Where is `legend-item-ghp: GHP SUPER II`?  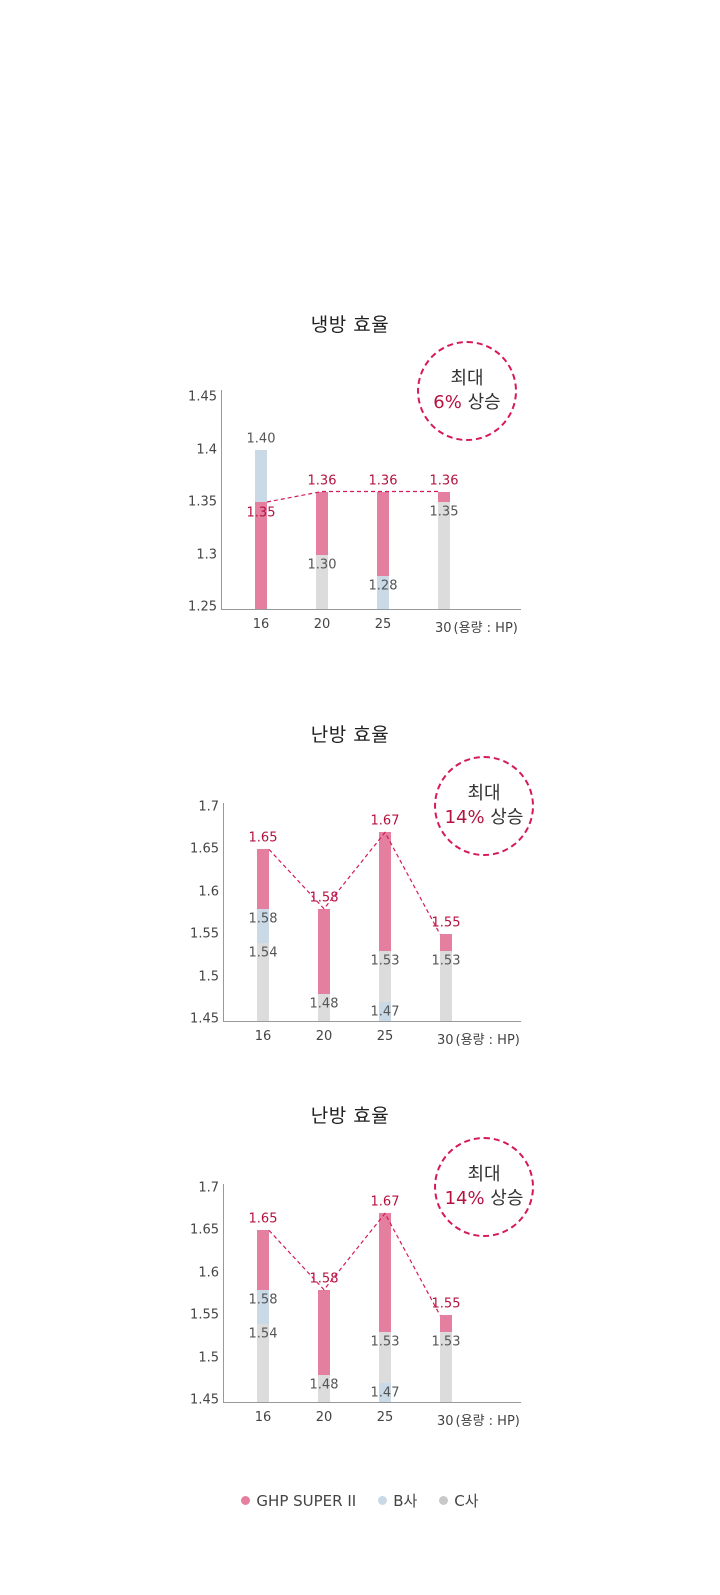 legend-item-ghp: GHP SUPER II is located at coordinates (298, 1500).